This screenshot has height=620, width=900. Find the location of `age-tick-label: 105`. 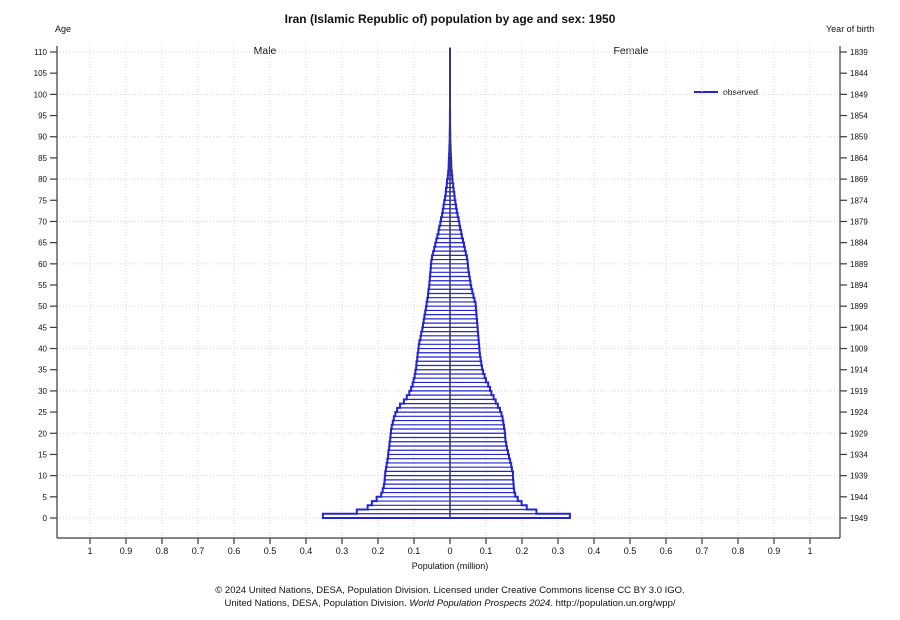

age-tick-label: 105 is located at coordinates (41, 73).